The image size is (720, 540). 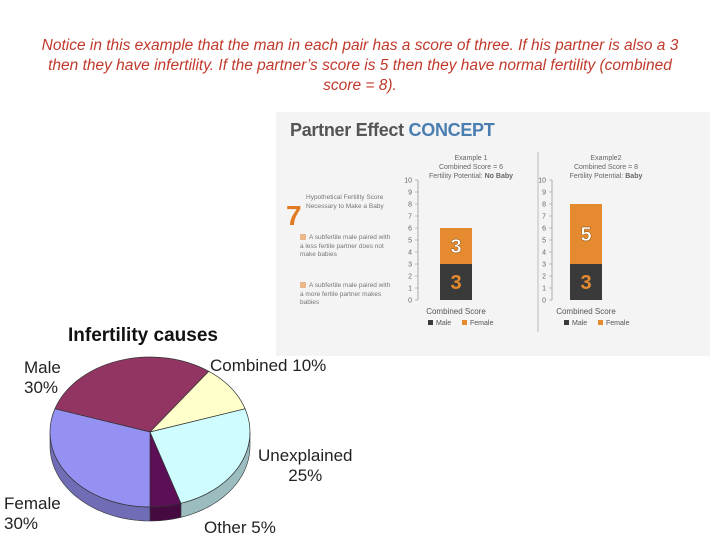 What do you see at coordinates (100, 458) in the screenshot?
I see `pie-slice-female` at bounding box center [100, 458].